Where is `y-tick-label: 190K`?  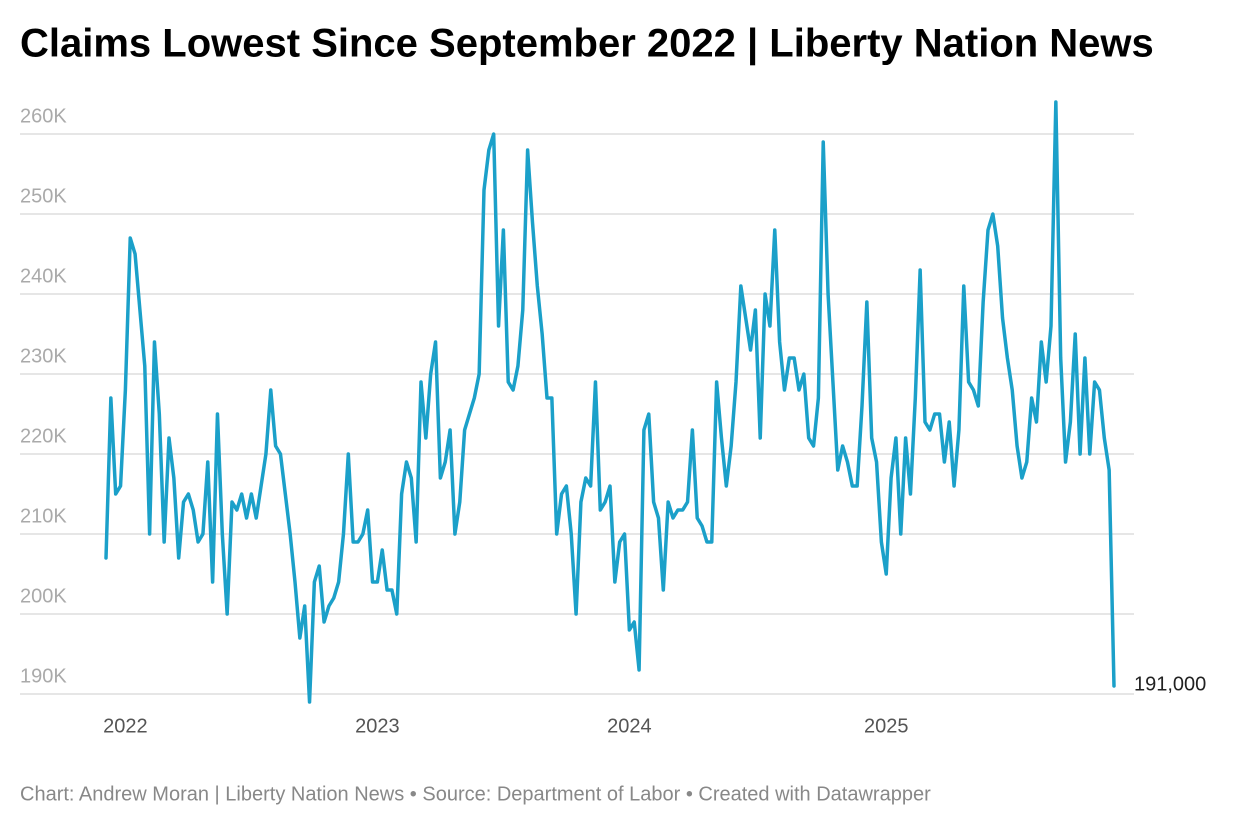 y-tick-label: 190K is located at coordinates (43, 676).